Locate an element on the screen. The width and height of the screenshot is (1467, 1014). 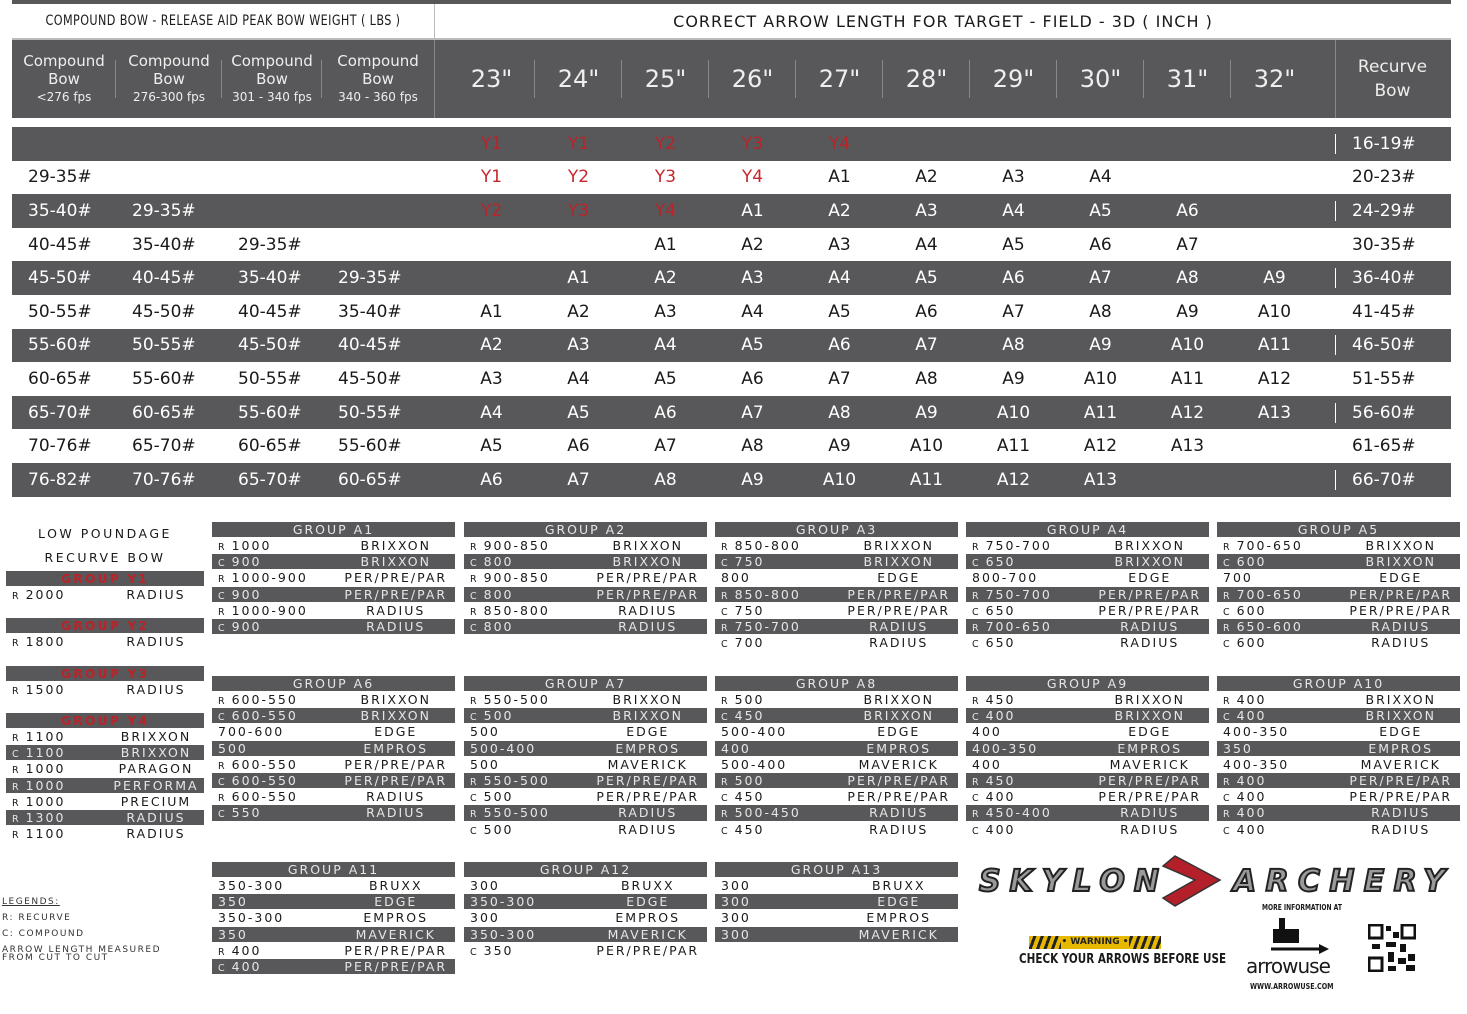
recurve-bow-label: RECURVE BOW is located at coordinates (105, 557).